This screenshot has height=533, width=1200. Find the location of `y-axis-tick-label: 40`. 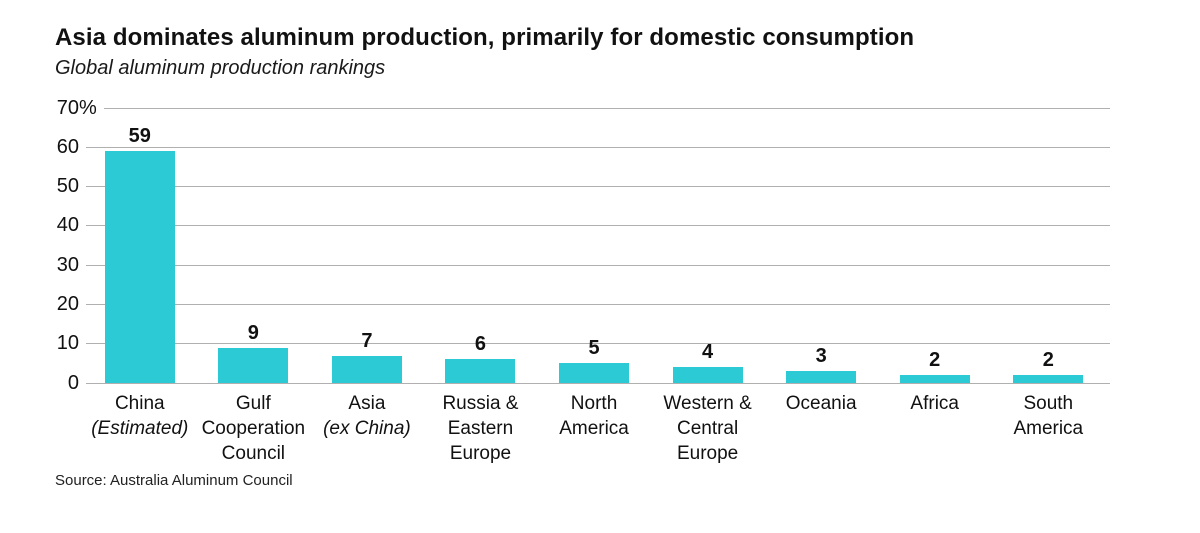

y-axis-tick-label: 40 is located at coordinates (67, 225).